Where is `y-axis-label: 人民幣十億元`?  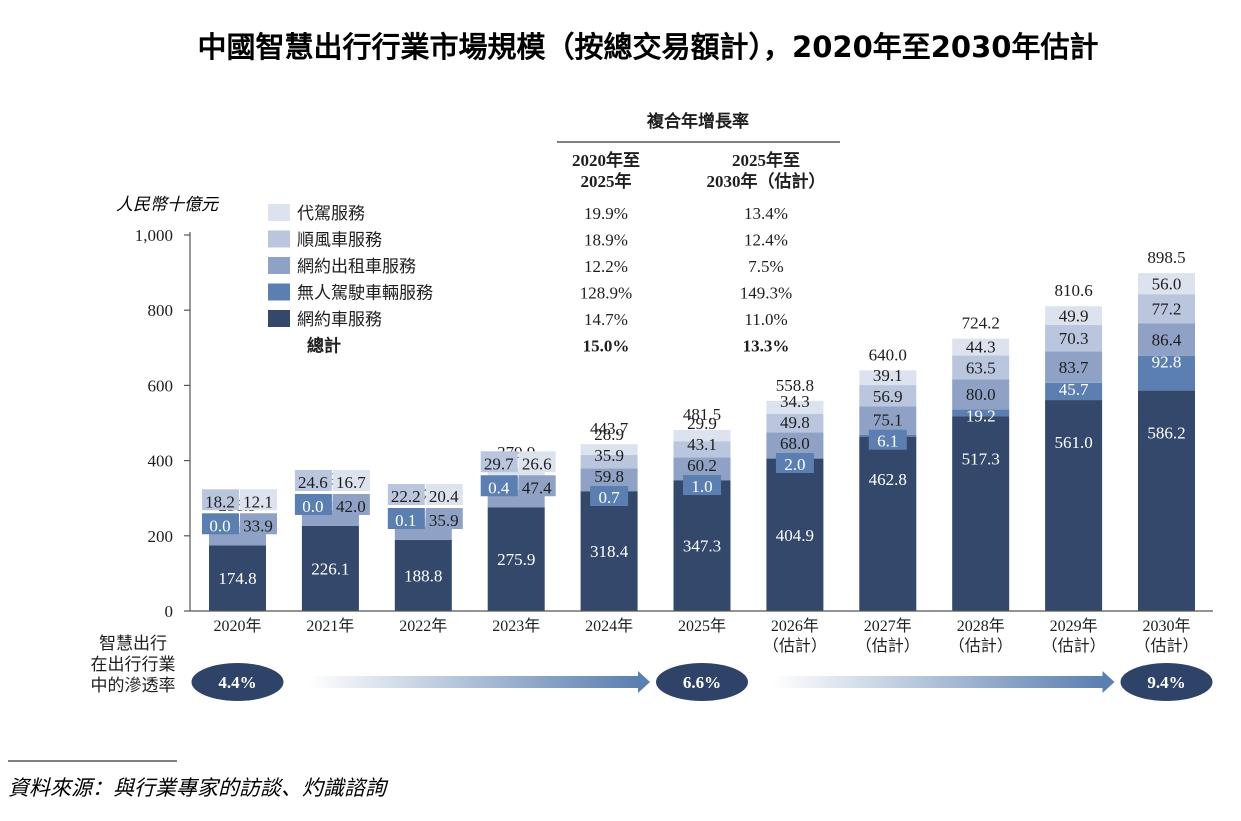 y-axis-label: 人民幣十億元 is located at coordinates (168, 205).